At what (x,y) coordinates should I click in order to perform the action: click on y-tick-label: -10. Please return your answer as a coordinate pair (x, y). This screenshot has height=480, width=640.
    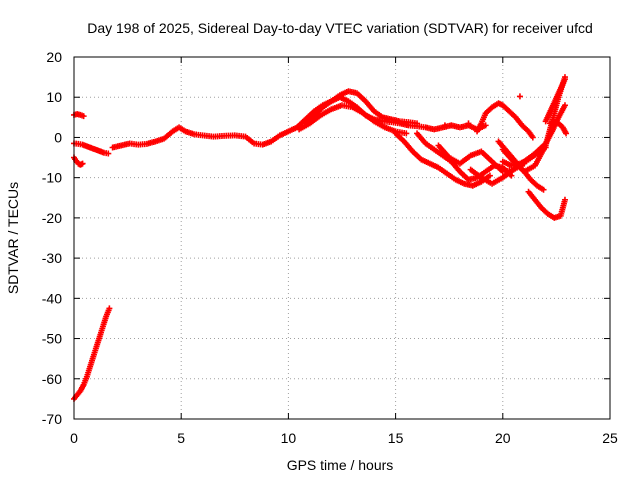
    Looking at the image, I should click on (52, 178).